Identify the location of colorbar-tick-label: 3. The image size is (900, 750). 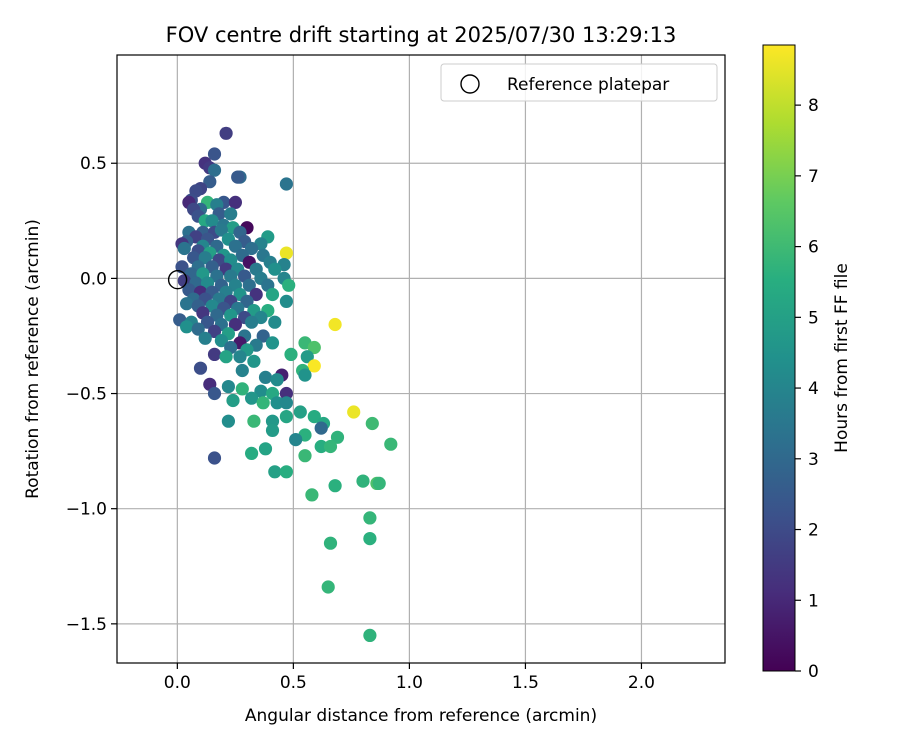
(813, 460).